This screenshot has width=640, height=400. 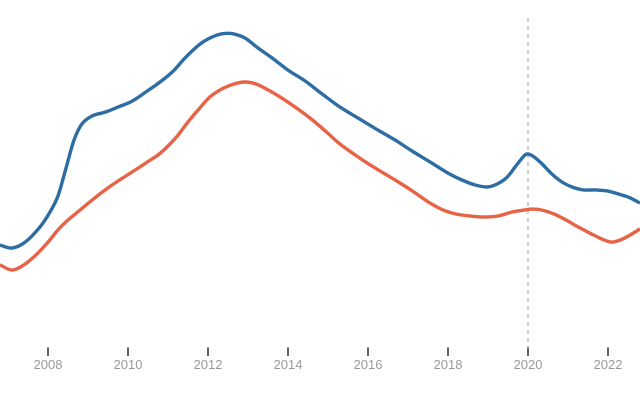 I want to click on x-axis-label-2008: 2008, so click(x=48, y=364).